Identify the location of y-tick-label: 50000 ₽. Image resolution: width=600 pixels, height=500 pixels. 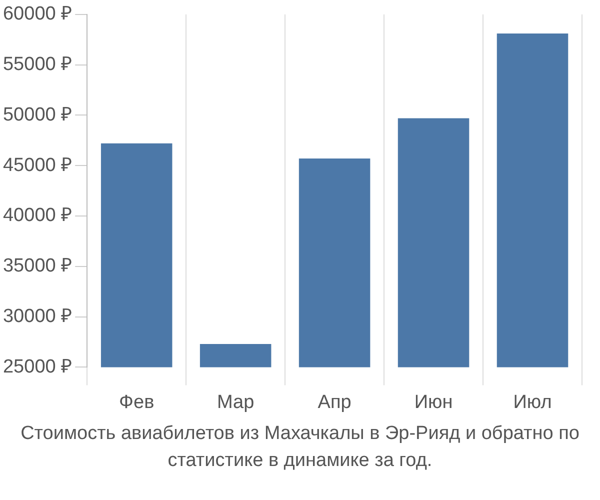
(37, 115).